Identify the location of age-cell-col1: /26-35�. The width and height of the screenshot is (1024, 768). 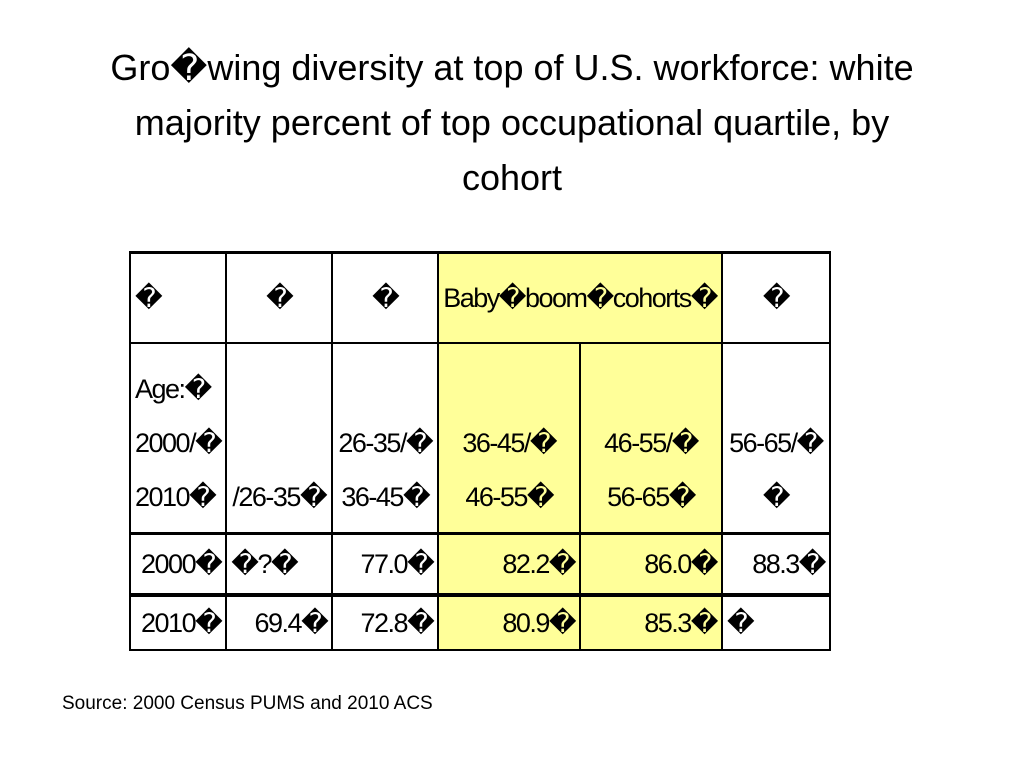
(279, 438).